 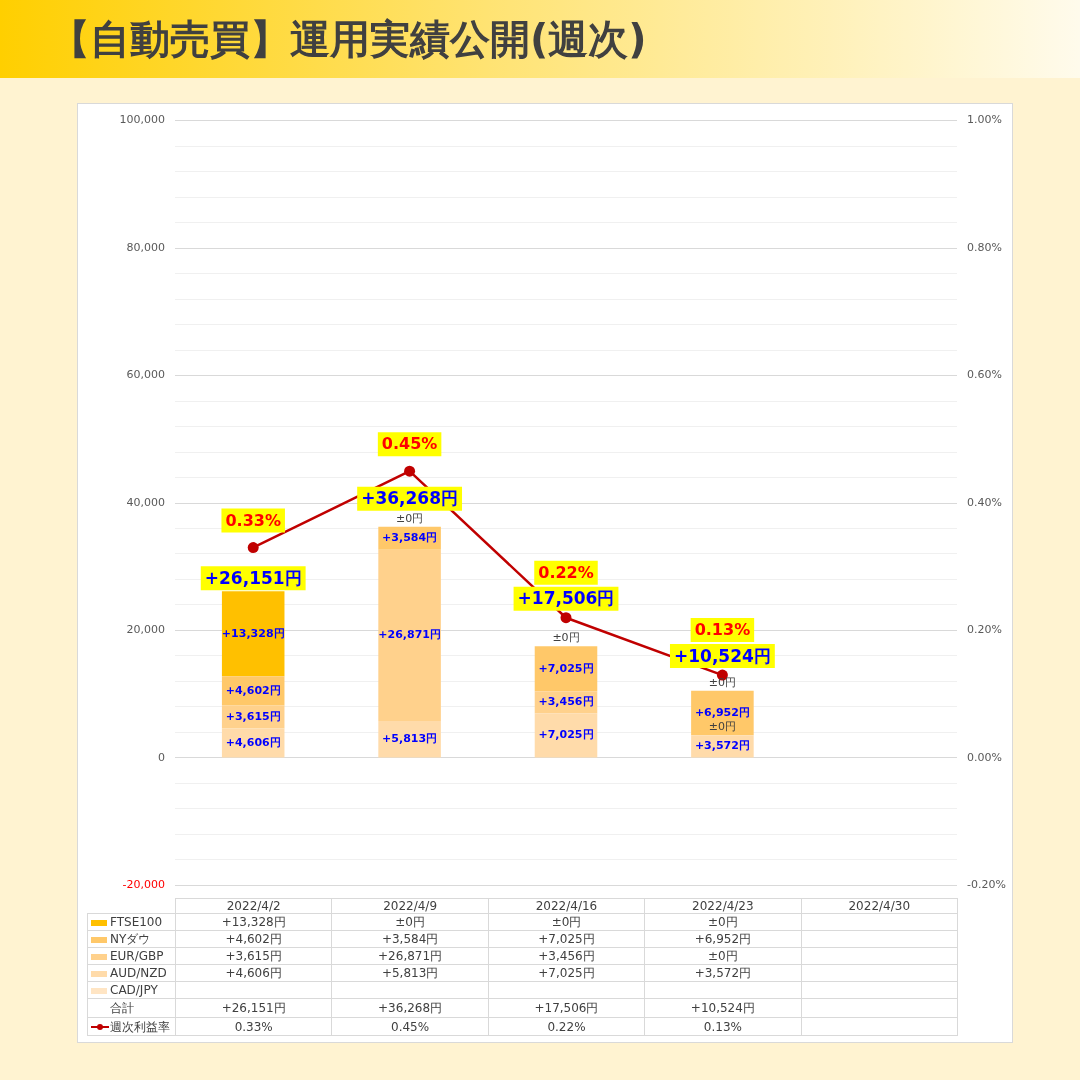 What do you see at coordinates (566, 702) in the screenshot?
I see `text: +3,456円` at bounding box center [566, 702].